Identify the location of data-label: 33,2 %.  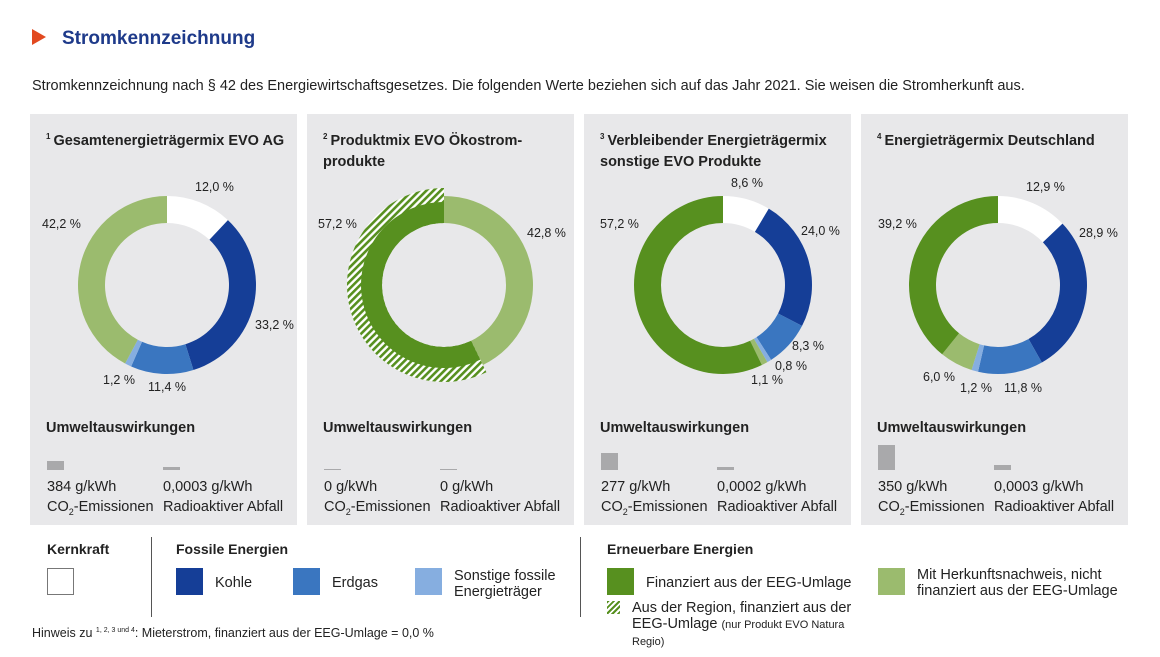
(274, 325).